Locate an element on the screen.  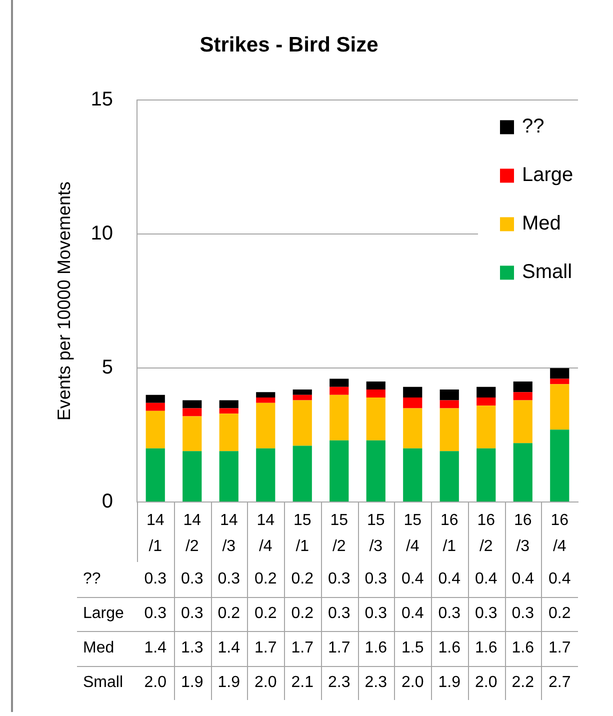
text: Small is located at coordinates (103, 683).